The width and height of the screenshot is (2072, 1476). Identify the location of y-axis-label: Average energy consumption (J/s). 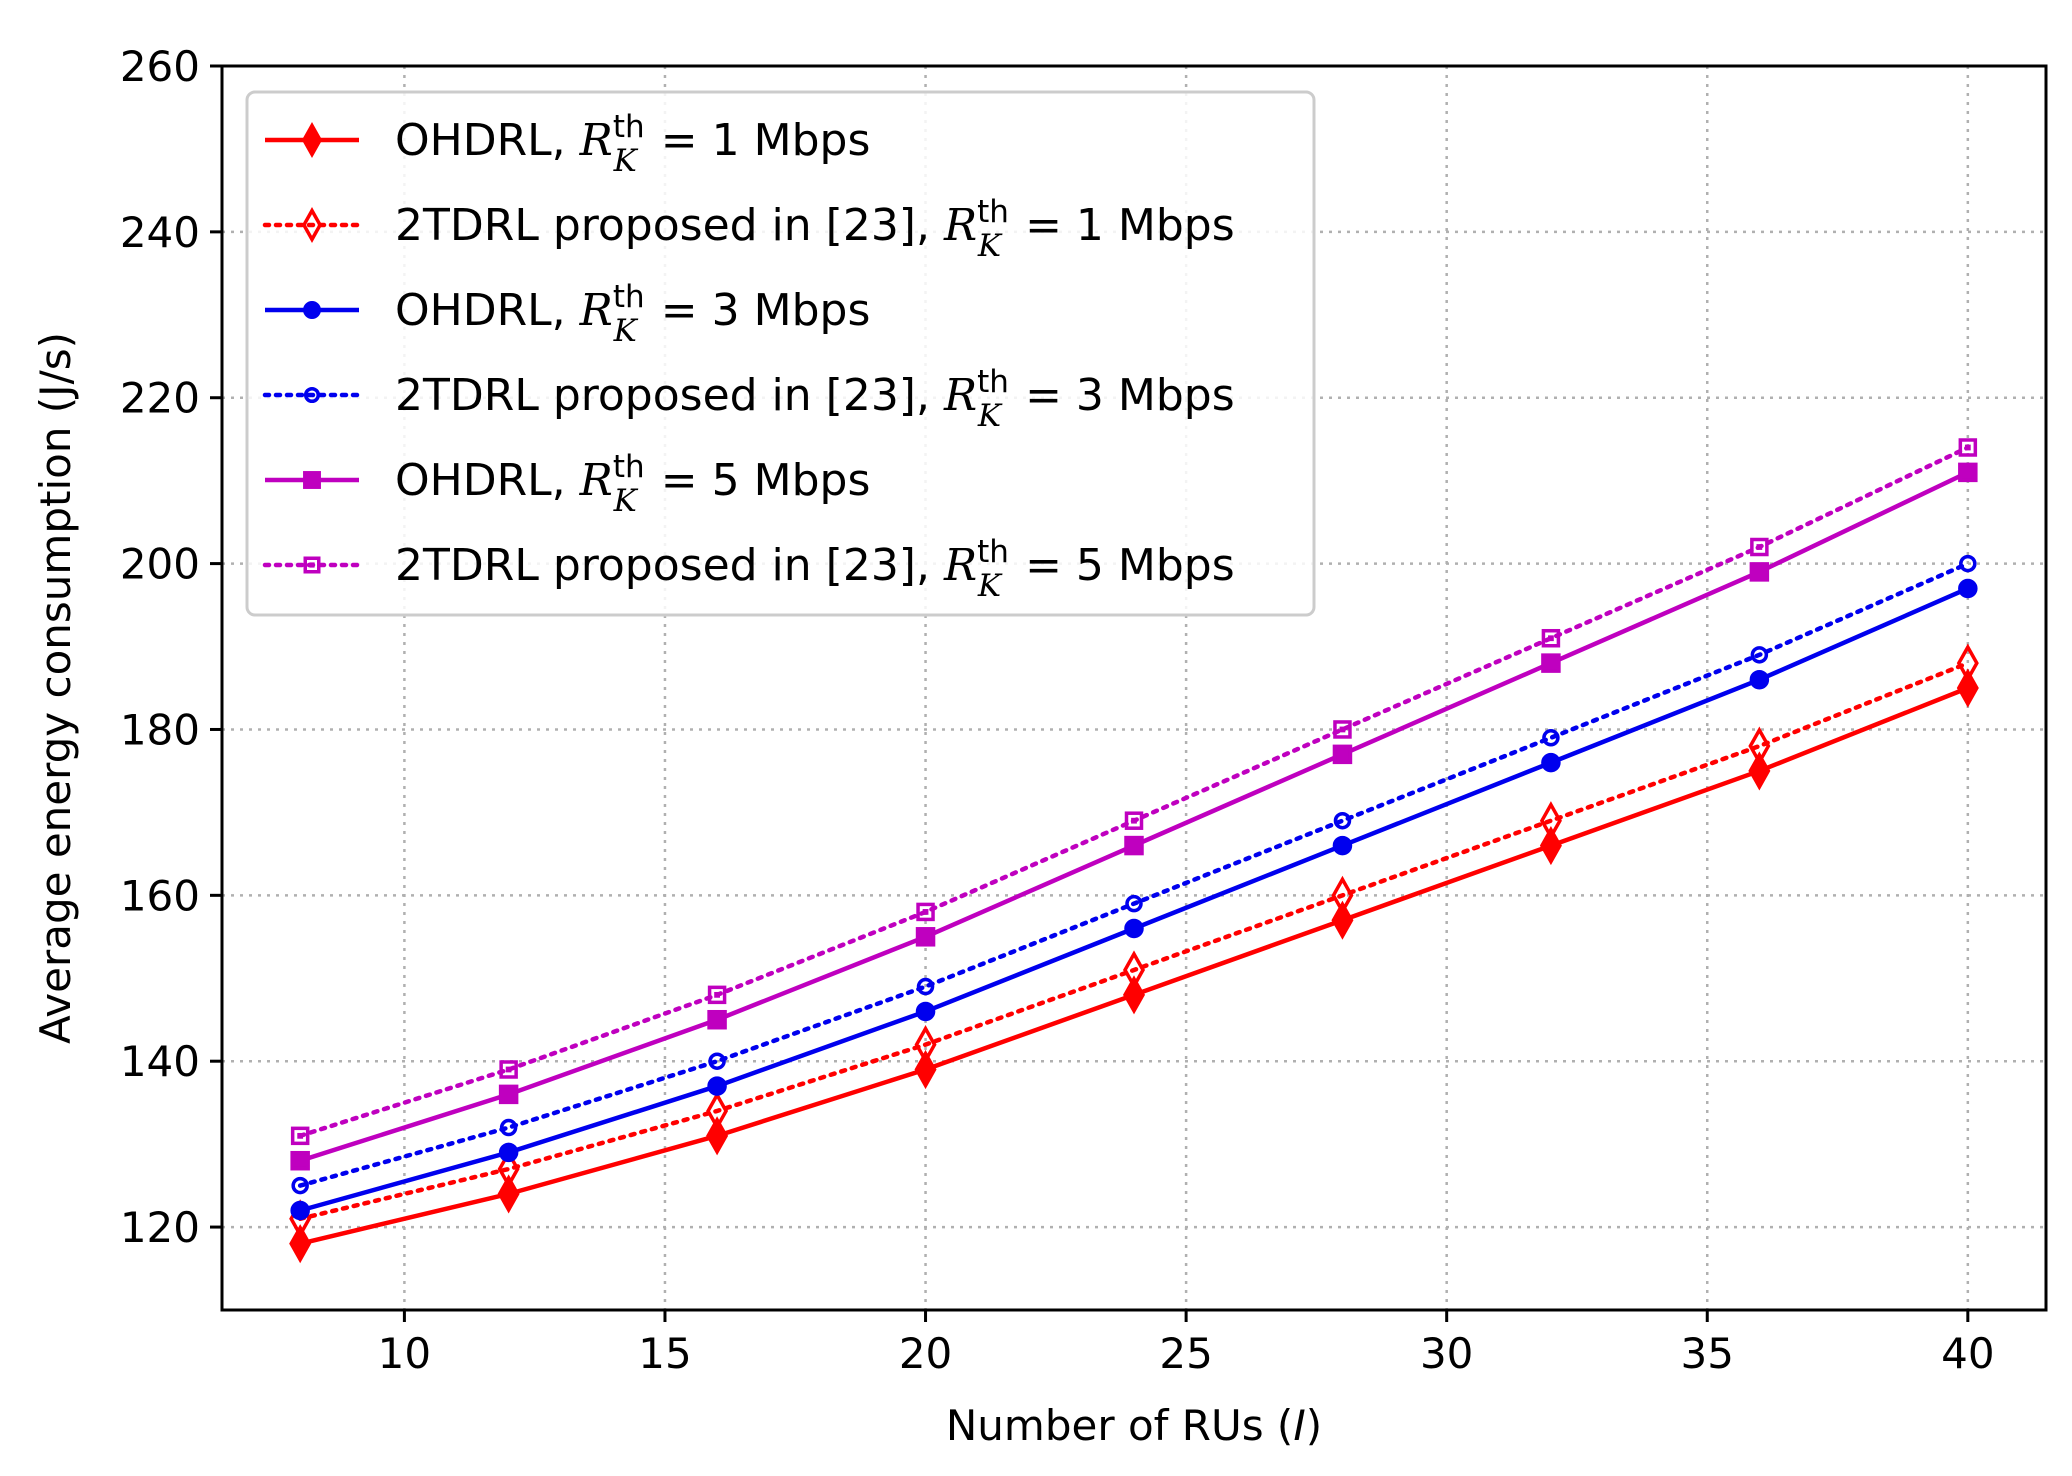
(55, 688).